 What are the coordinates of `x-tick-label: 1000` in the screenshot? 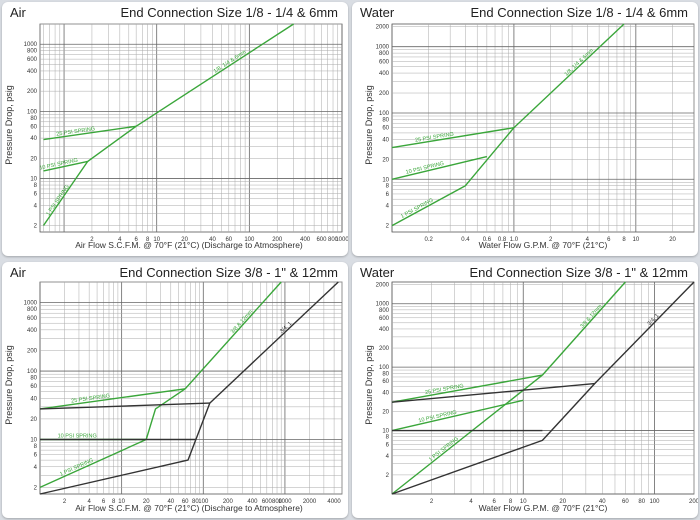 It's located at (285, 502).